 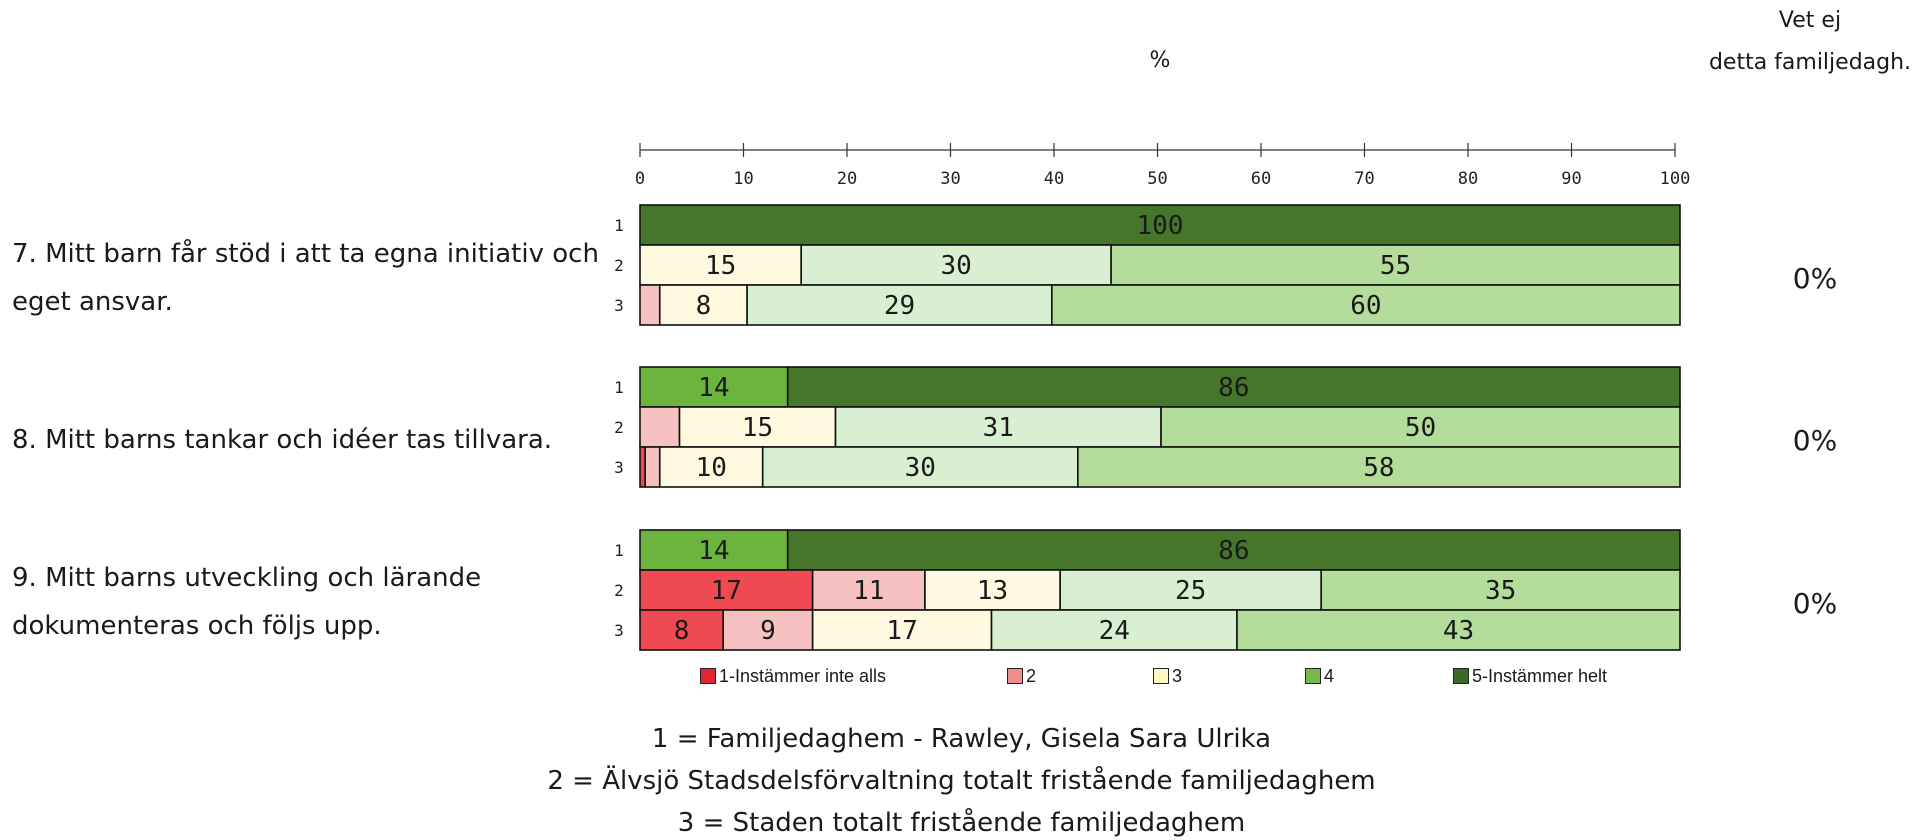 I want to click on legend-label-5: 5-Instämmer helt, so click(x=1540, y=675).